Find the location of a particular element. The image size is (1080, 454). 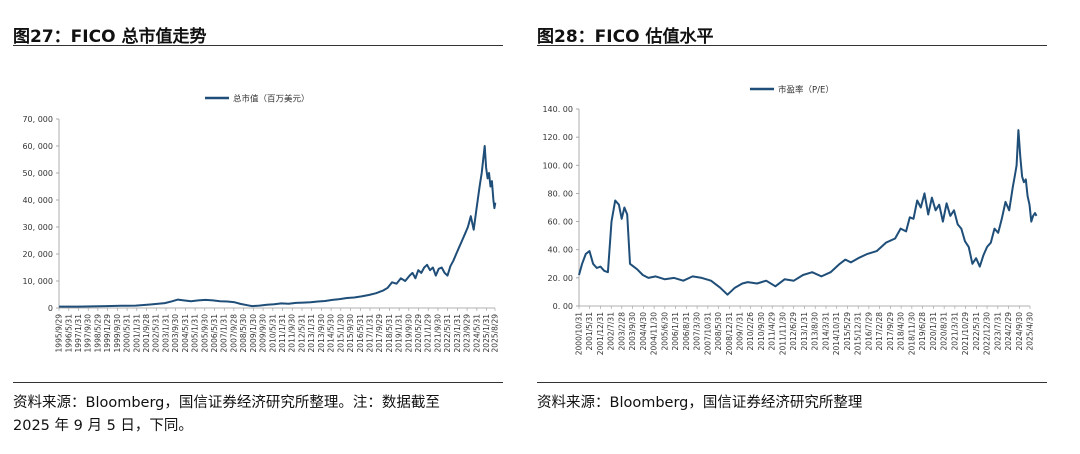

x-tick-label-0: 2018/5/31 is located at coordinates (389, 333).